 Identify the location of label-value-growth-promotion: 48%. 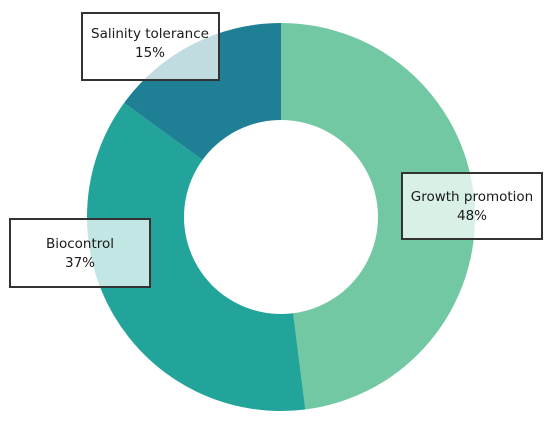
(472, 216).